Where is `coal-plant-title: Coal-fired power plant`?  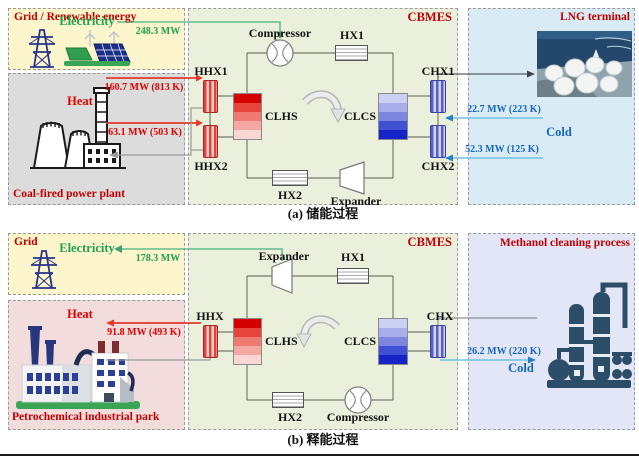
coal-plant-title: Coal-fired power plant is located at coordinates (69, 194).